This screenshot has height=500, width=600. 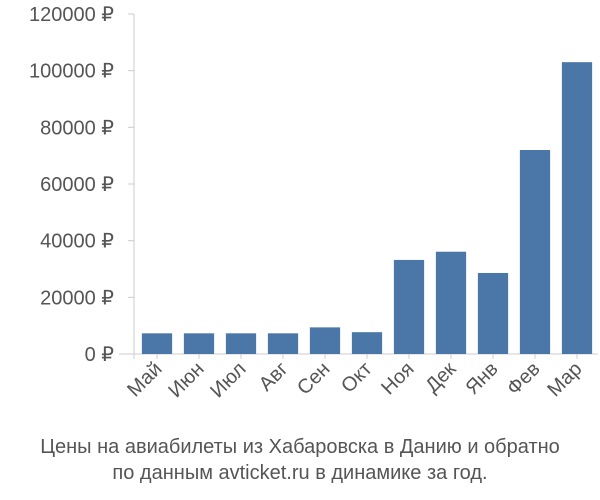 What do you see at coordinates (313, 378) in the screenshot?
I see `x-tick-label: Сен` at bounding box center [313, 378].